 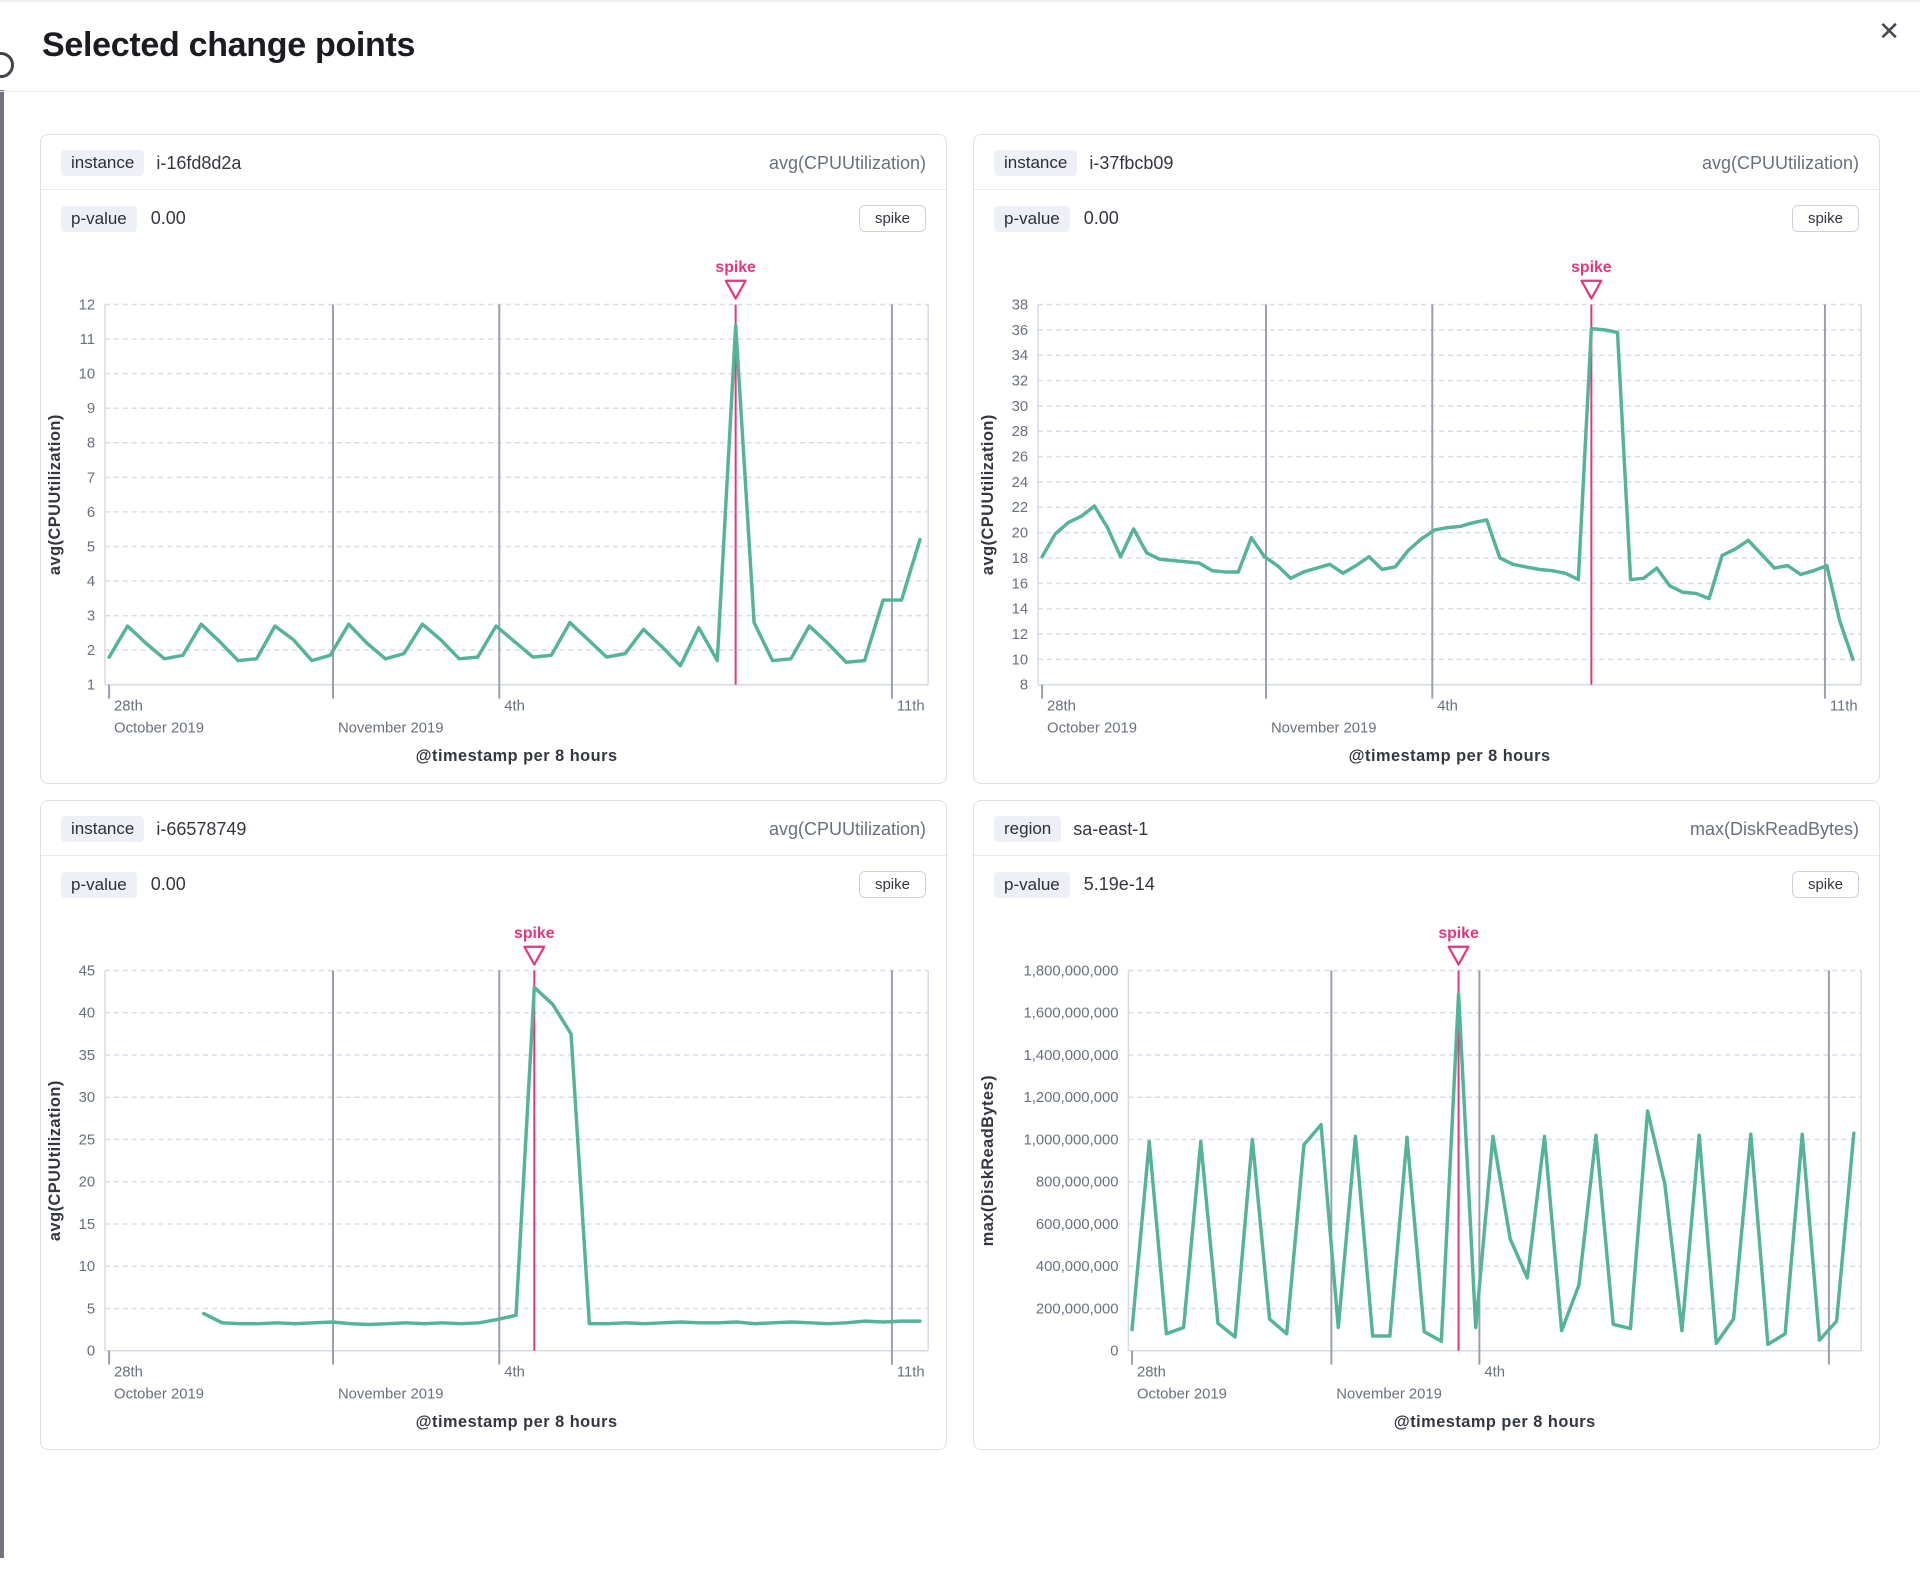 What do you see at coordinates (91, 617) in the screenshot?
I see `svg-text: 3` at bounding box center [91, 617].